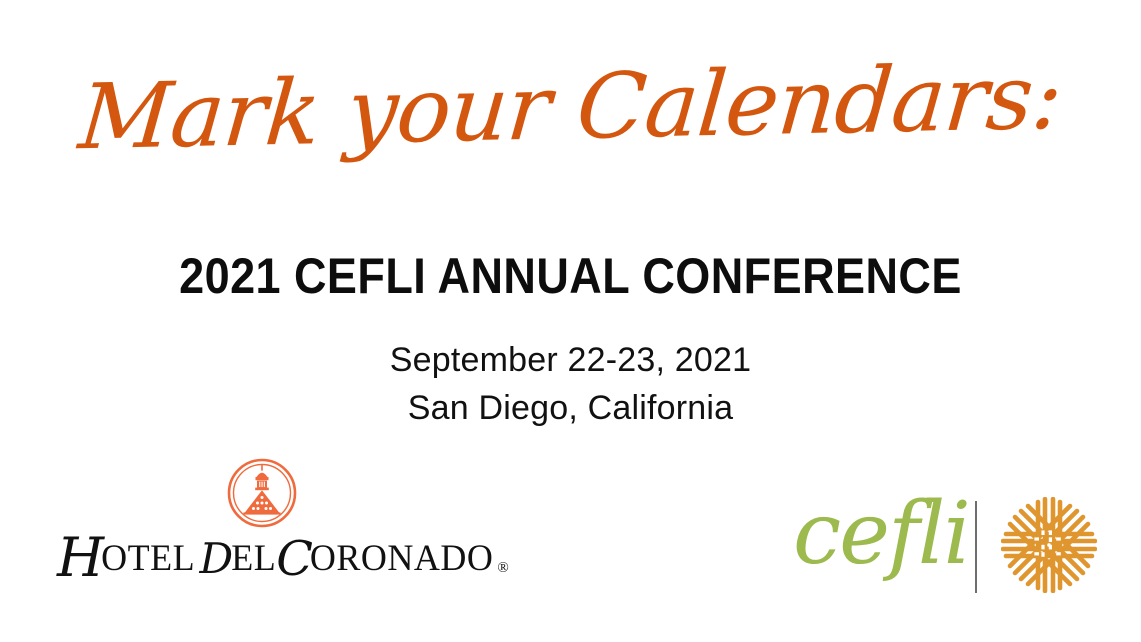 Image resolution: width=1141 pixels, height=642 pixels. Describe the element at coordinates (570, 408) in the screenshot. I see `event-location: San Diego, California` at that location.